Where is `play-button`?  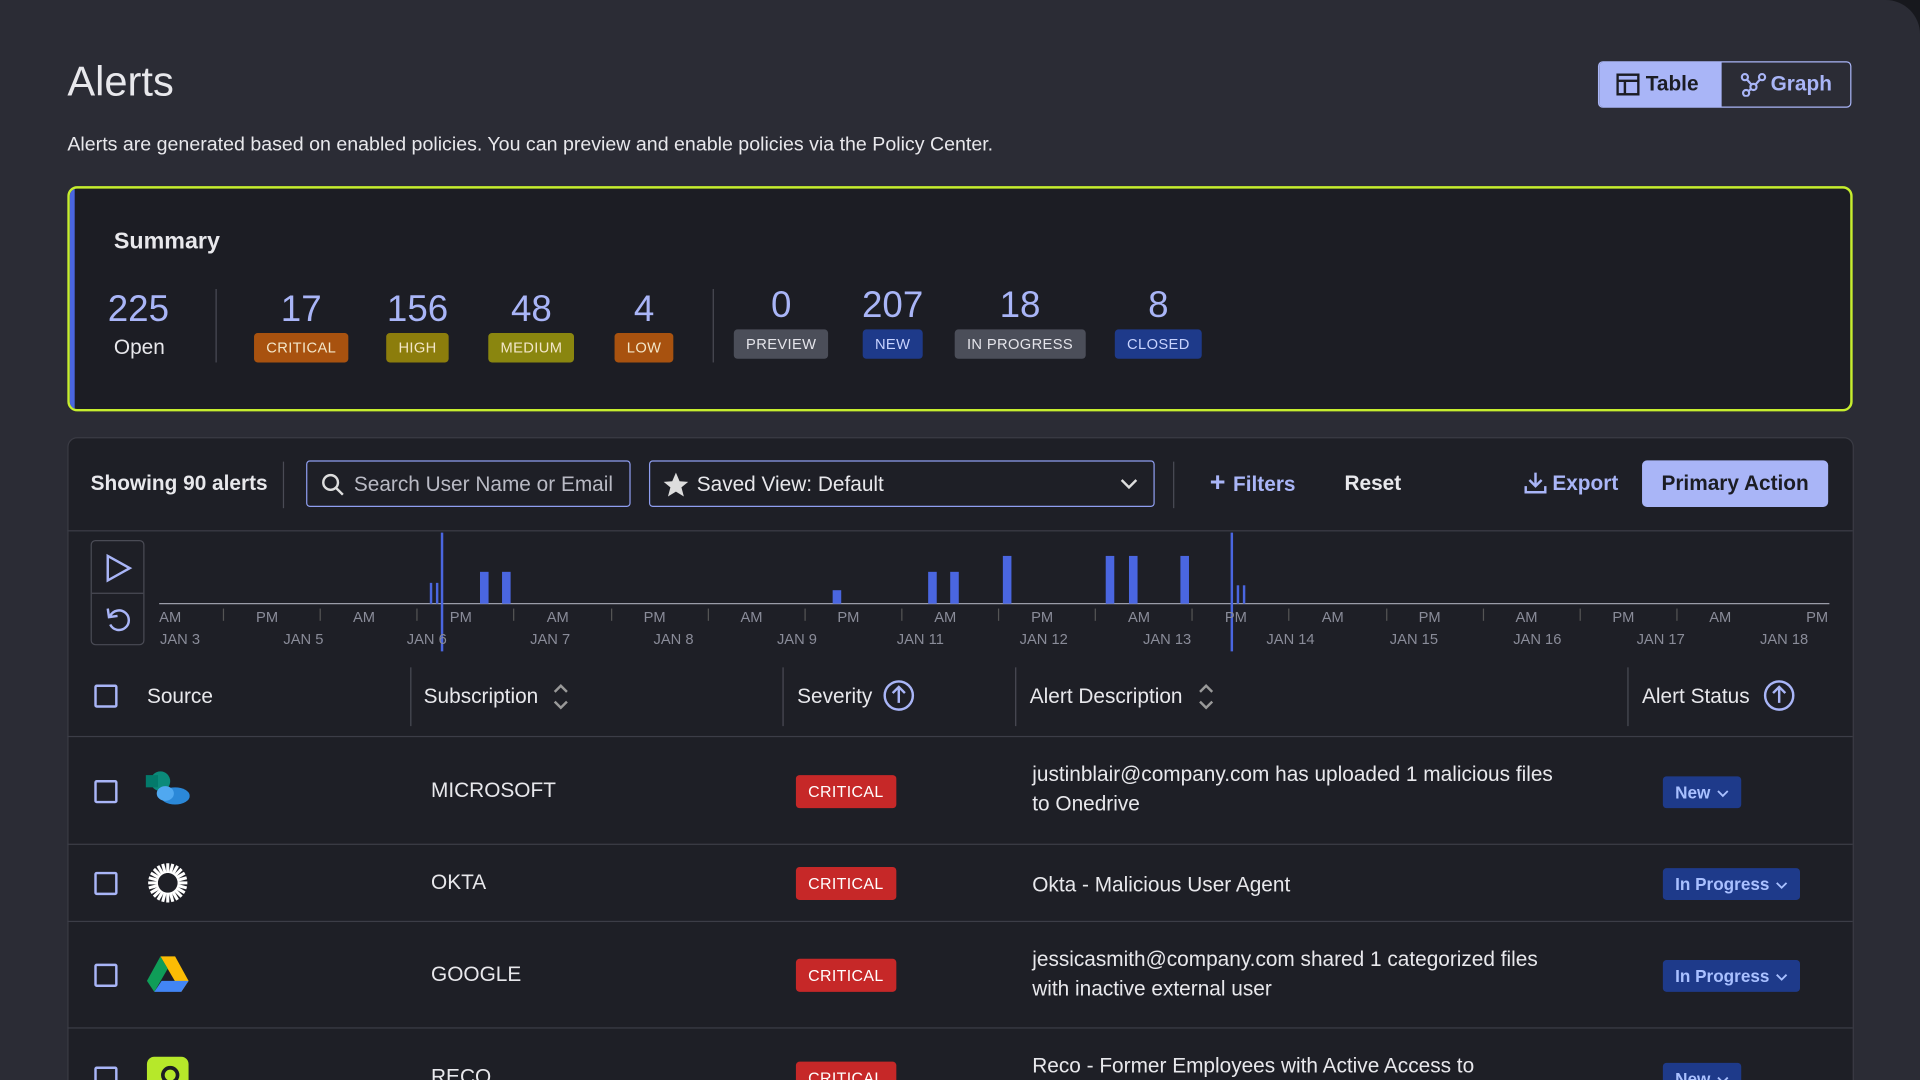
play-button is located at coordinates (118, 568).